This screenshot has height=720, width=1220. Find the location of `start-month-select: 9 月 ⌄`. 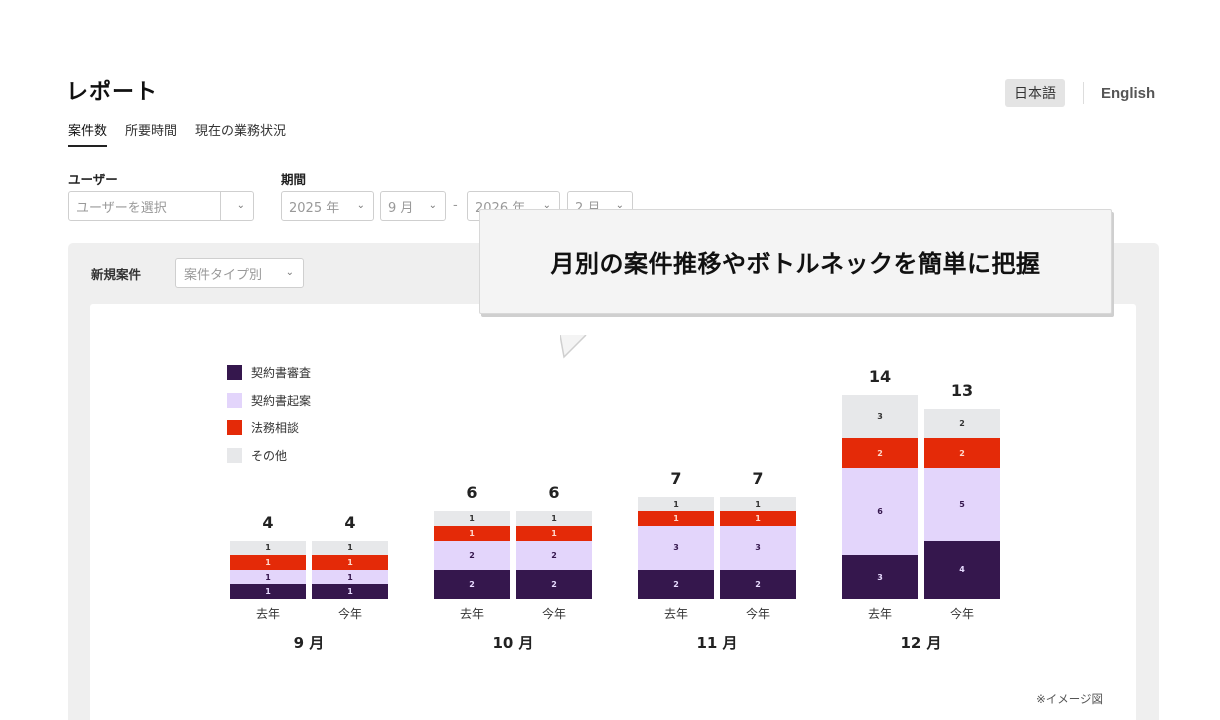

start-month-select: 9 月 ⌄ is located at coordinates (413, 206).